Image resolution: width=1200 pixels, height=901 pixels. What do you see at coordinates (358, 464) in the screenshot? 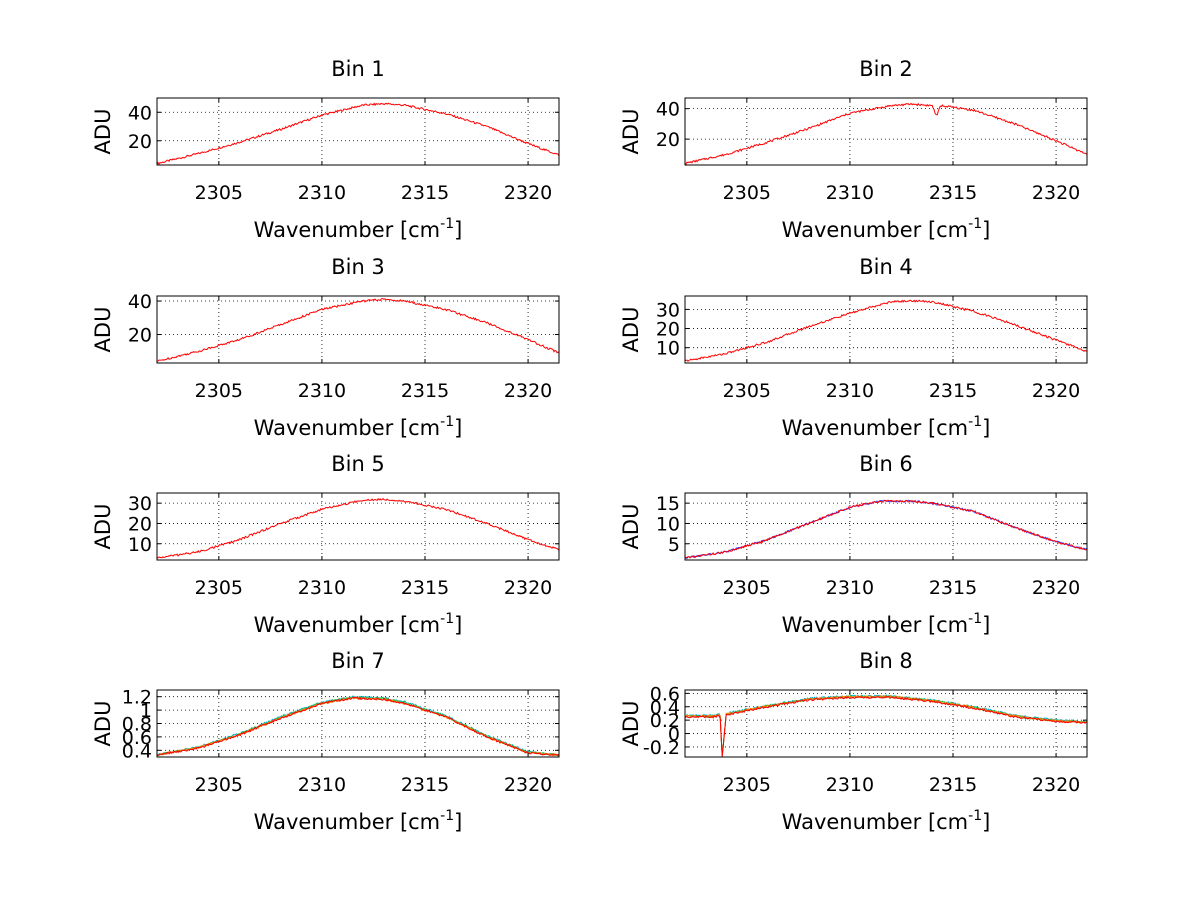
I see `subplot-title: Bin 5` at bounding box center [358, 464].